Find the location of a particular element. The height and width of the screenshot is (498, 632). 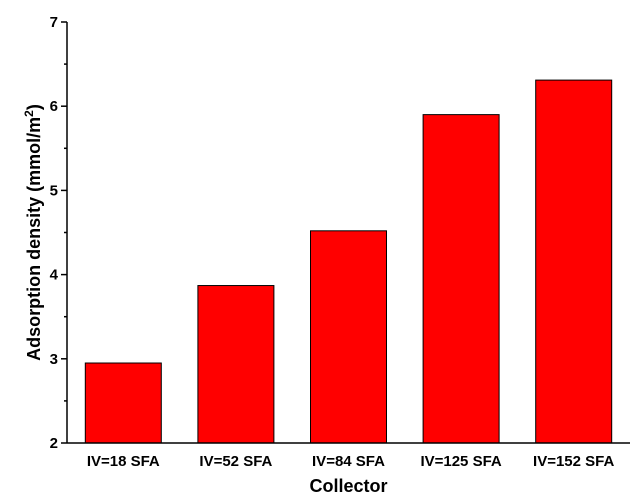

y-tick-label: 2 is located at coordinates (54, 443).